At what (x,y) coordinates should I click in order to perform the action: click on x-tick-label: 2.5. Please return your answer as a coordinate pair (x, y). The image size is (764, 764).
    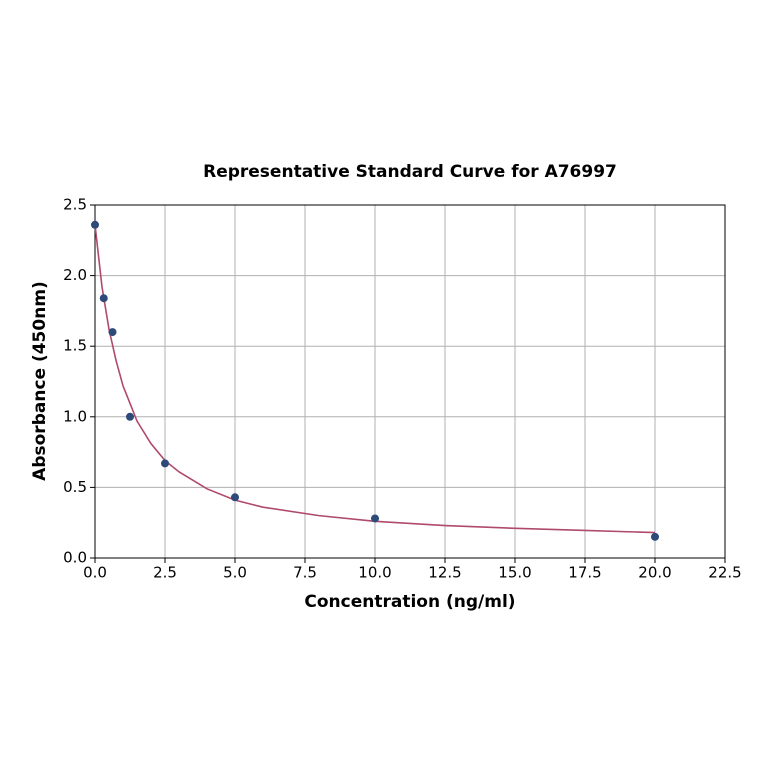
    Looking at the image, I should click on (165, 573).